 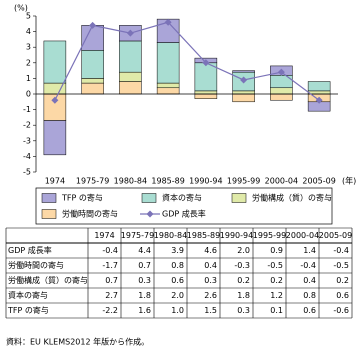 What do you see at coordinates (21, 8) in the screenshot?
I see `y-unit: (%)` at bounding box center [21, 8].